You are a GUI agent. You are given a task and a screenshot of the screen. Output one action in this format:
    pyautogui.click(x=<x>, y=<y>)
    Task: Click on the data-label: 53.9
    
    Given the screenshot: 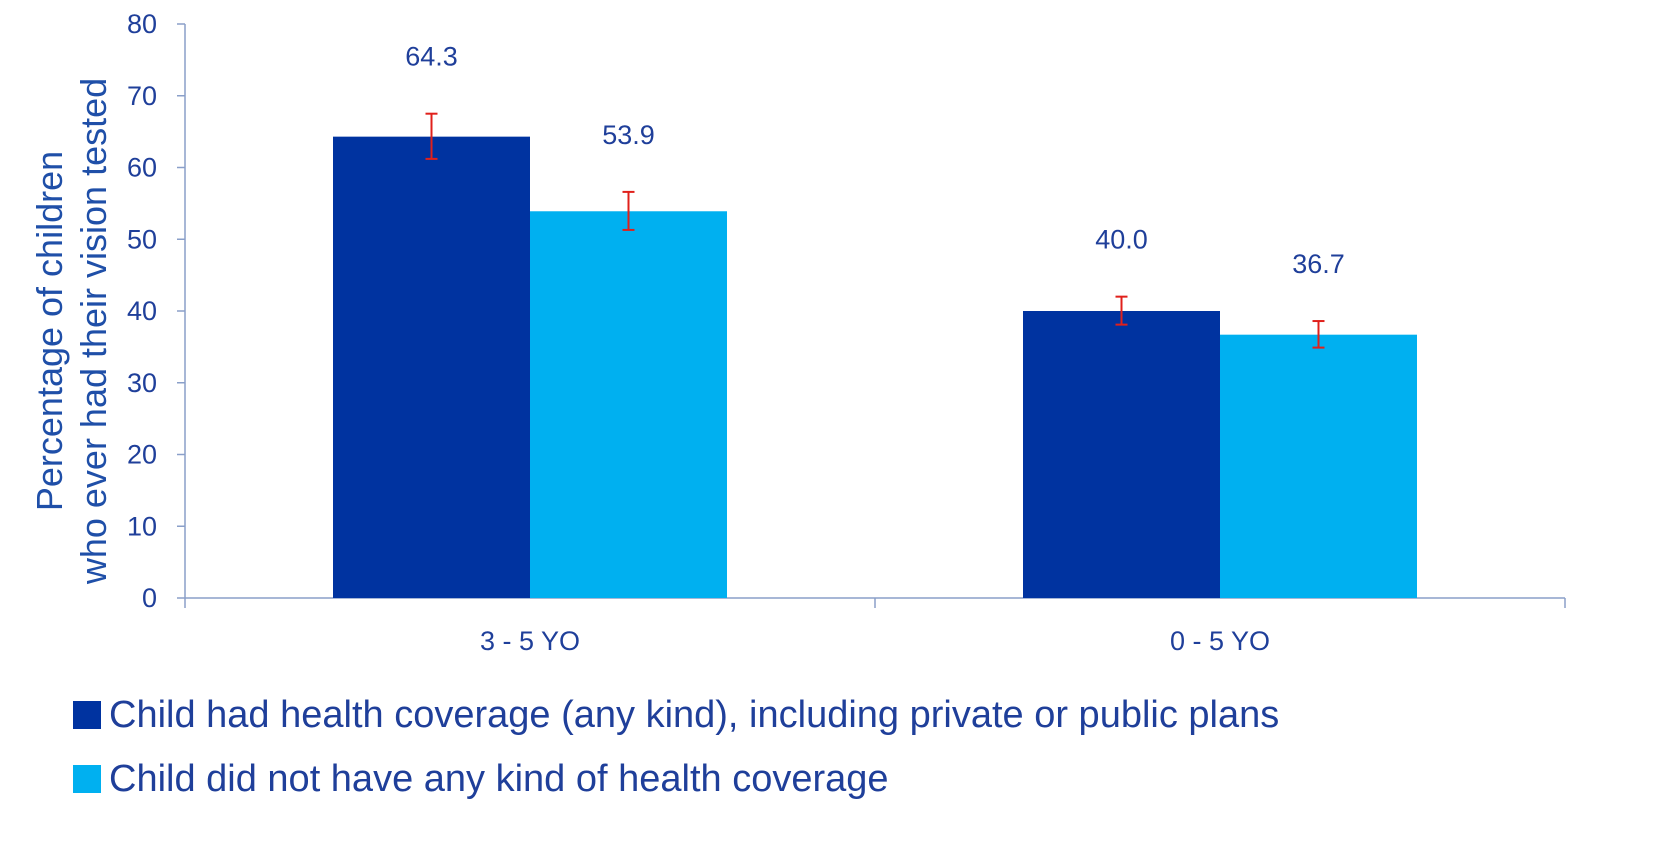 What is the action you would take?
    pyautogui.click(x=628, y=135)
    